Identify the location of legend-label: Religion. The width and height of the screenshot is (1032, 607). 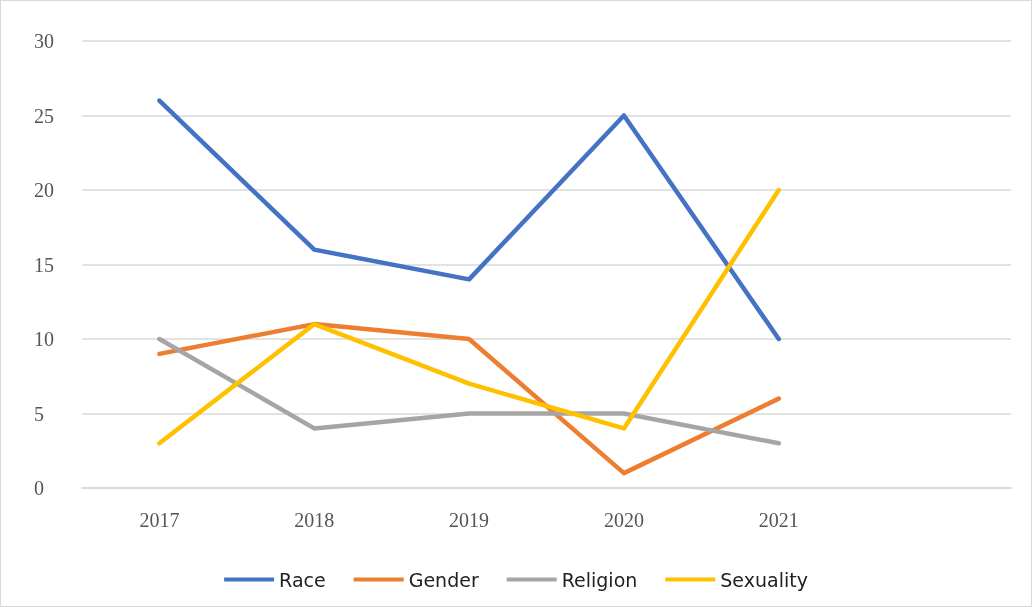
(599, 579).